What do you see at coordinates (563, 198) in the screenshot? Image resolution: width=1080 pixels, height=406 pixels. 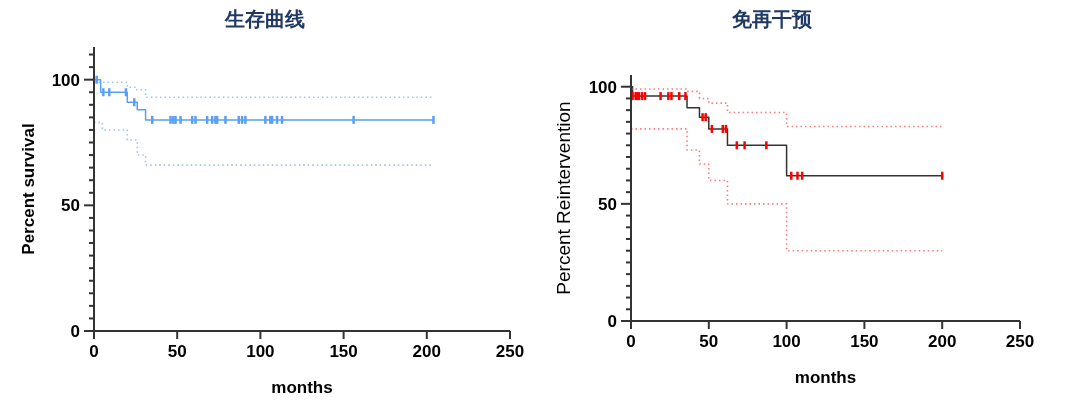 I see `y-axis-title: Percent Reintervention` at bounding box center [563, 198].